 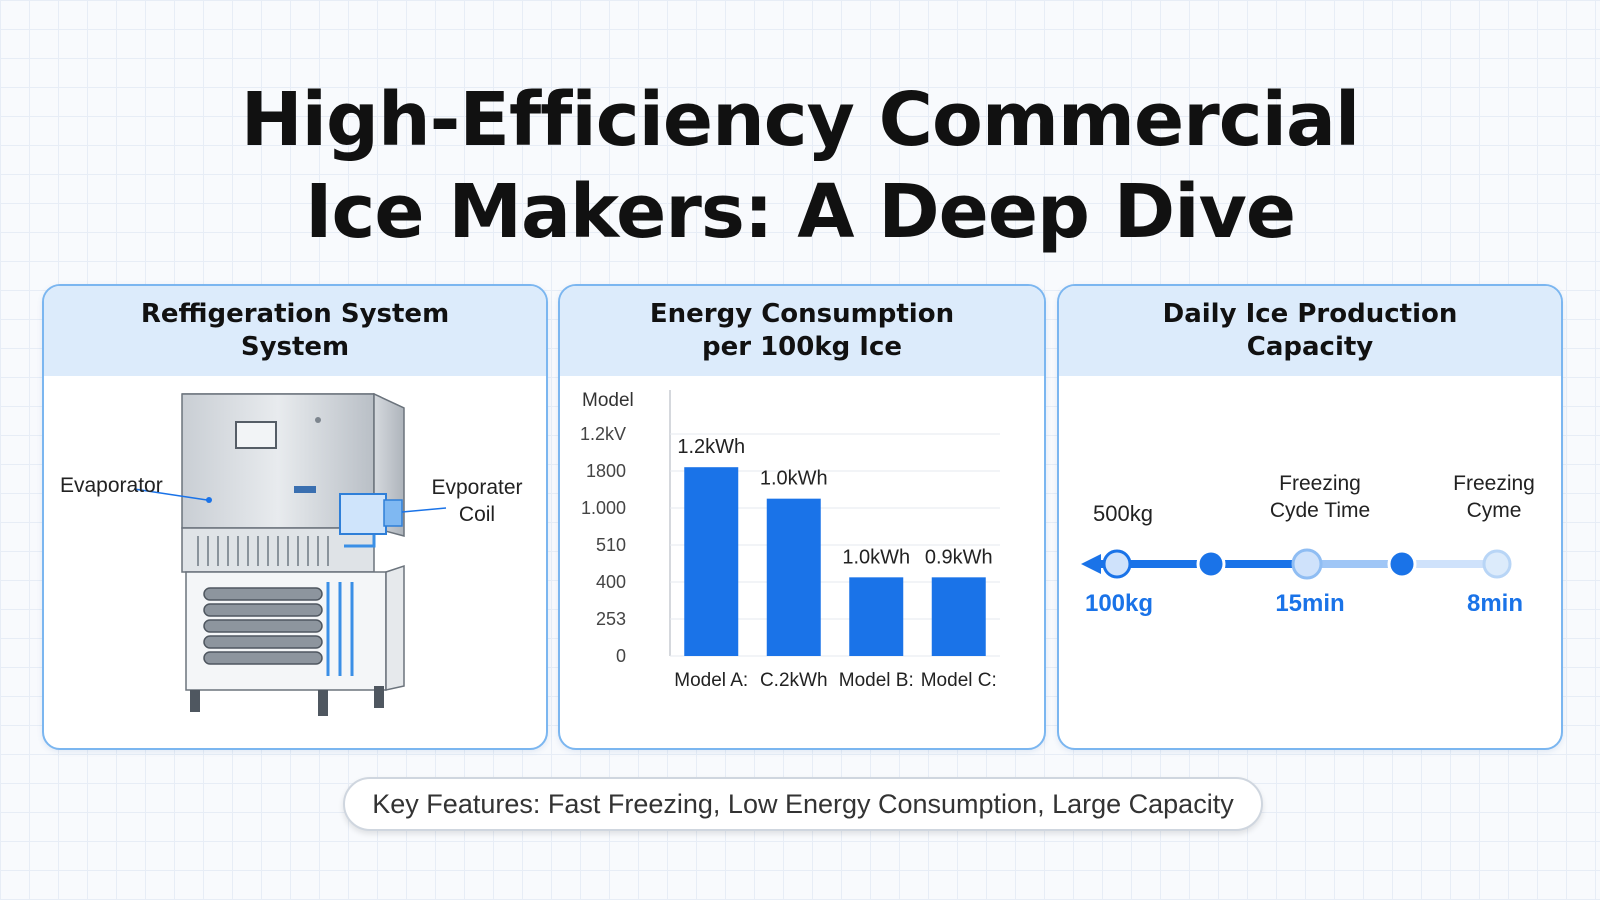 What do you see at coordinates (111, 485) in the screenshot?
I see `evaporator-label: Evaporator` at bounding box center [111, 485].